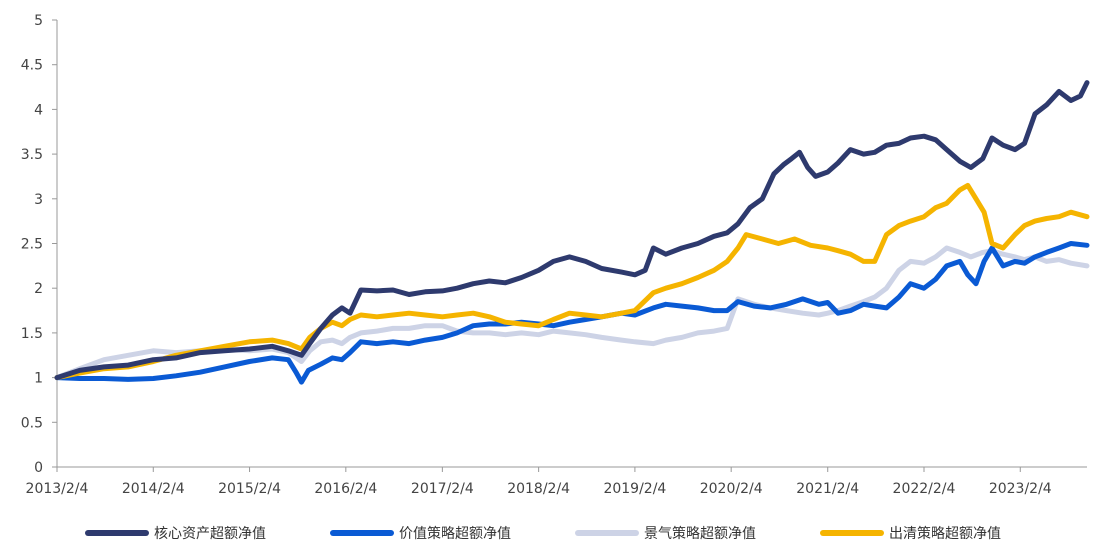 This screenshot has width=1098, height=549. What do you see at coordinates (442, 489) in the screenshot?
I see `x-tick-label: 2017/2/4` at bounding box center [442, 489].